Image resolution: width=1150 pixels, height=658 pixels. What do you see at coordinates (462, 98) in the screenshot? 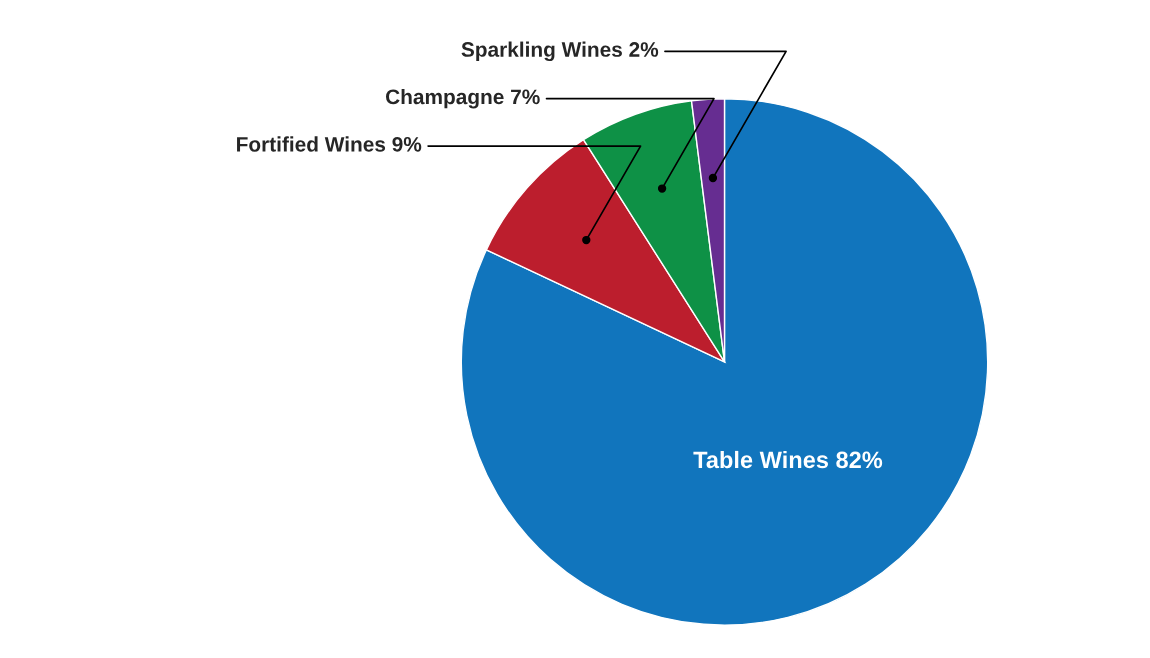
I see `slice-label: Champagne 7%` at bounding box center [462, 98].